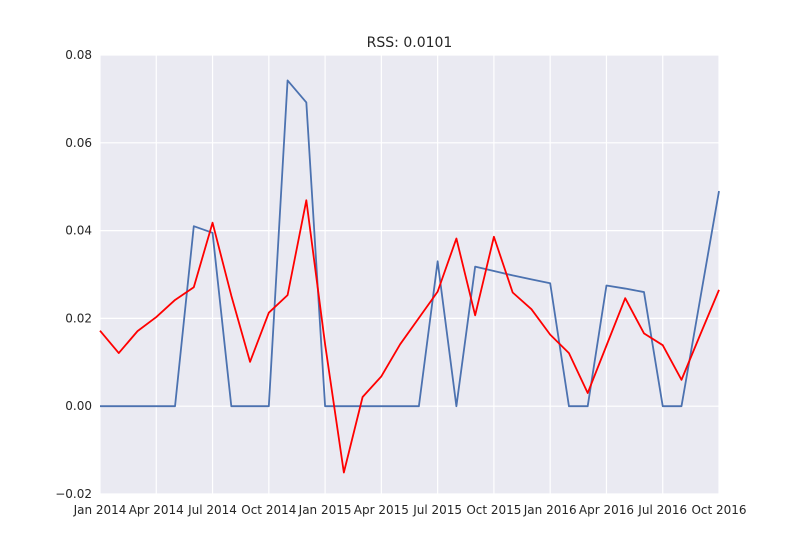  Describe the element at coordinates (437, 510) in the screenshot. I see `x-tick-label: Jul 2015` at that location.